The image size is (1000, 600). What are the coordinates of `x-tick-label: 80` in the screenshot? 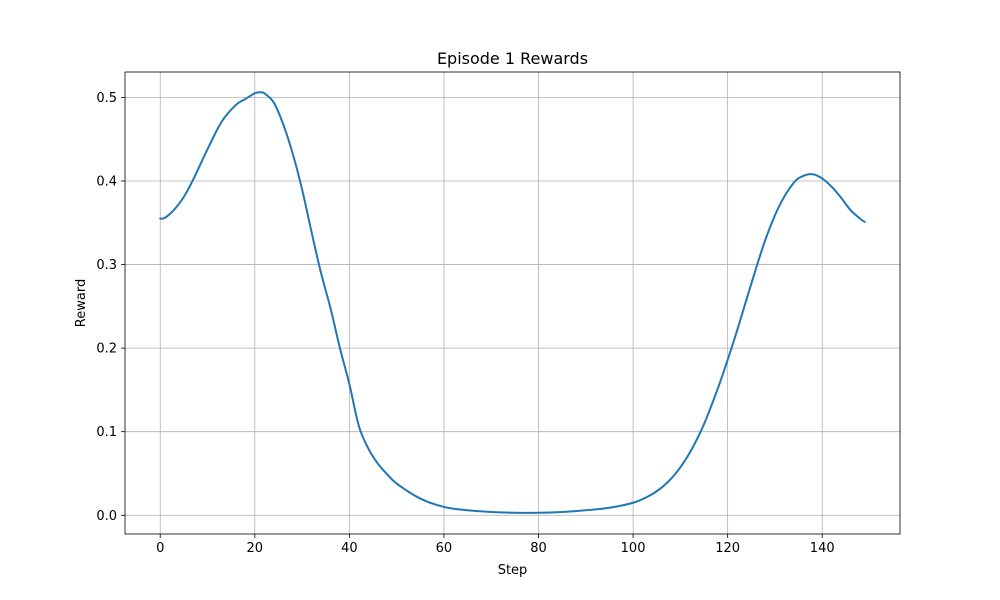 It's located at (538, 548).